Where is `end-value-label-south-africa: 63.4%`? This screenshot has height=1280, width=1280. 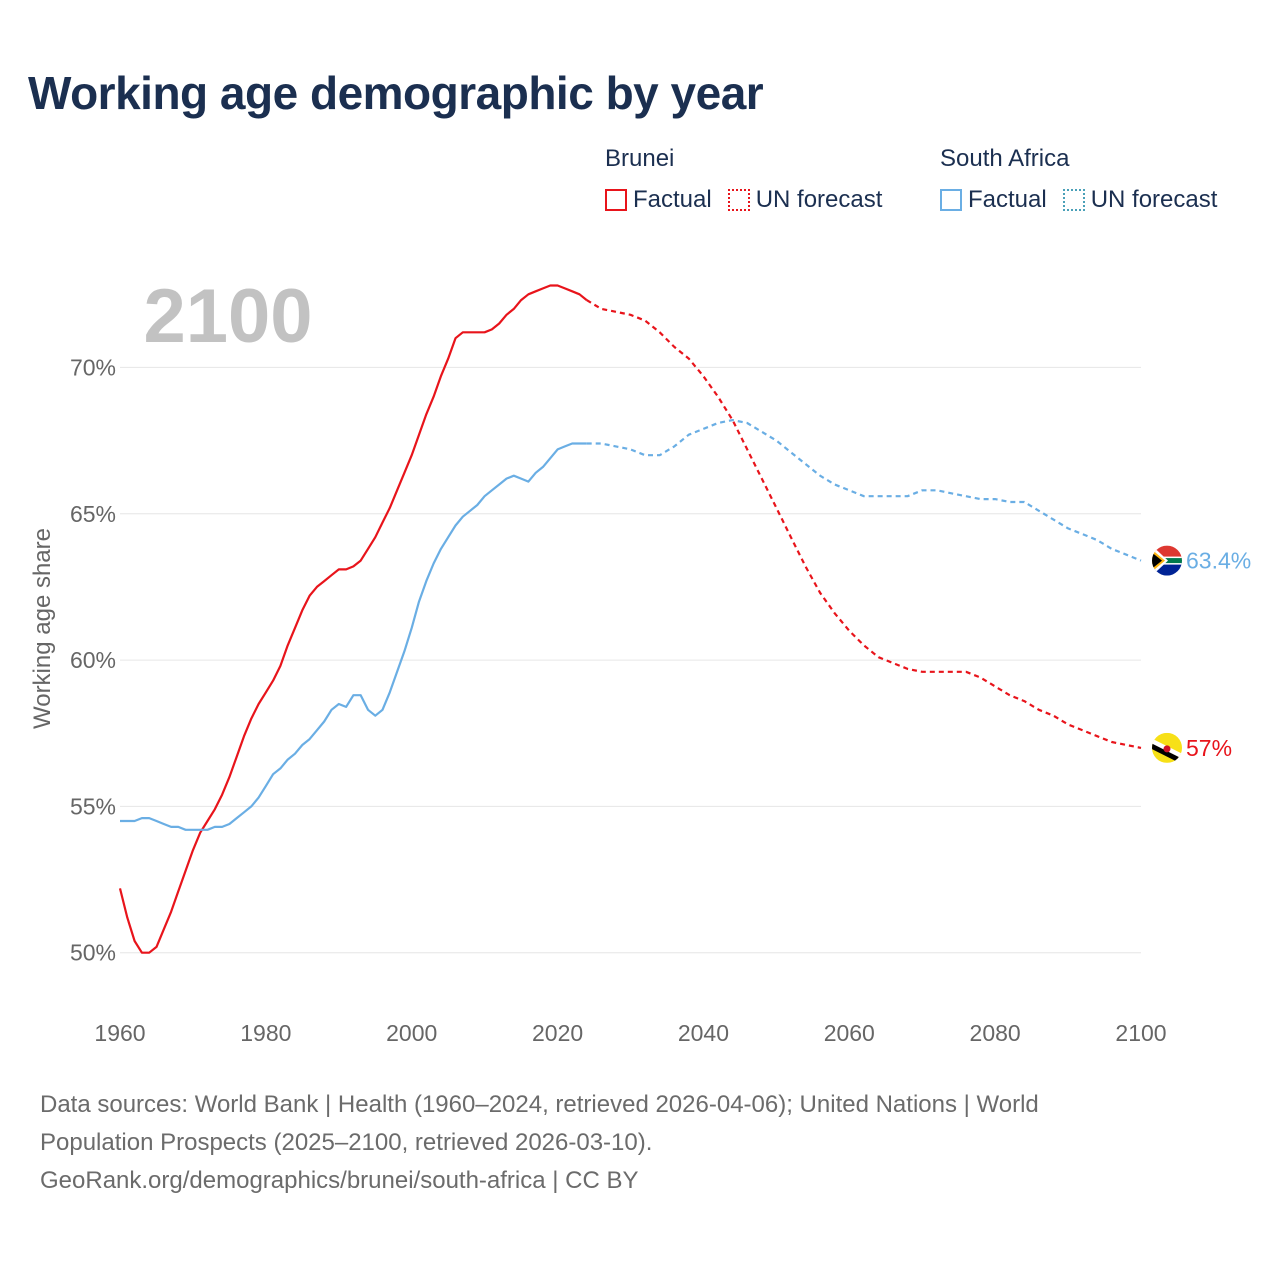
end-value-label-south-africa: 63.4% is located at coordinates (1218, 561).